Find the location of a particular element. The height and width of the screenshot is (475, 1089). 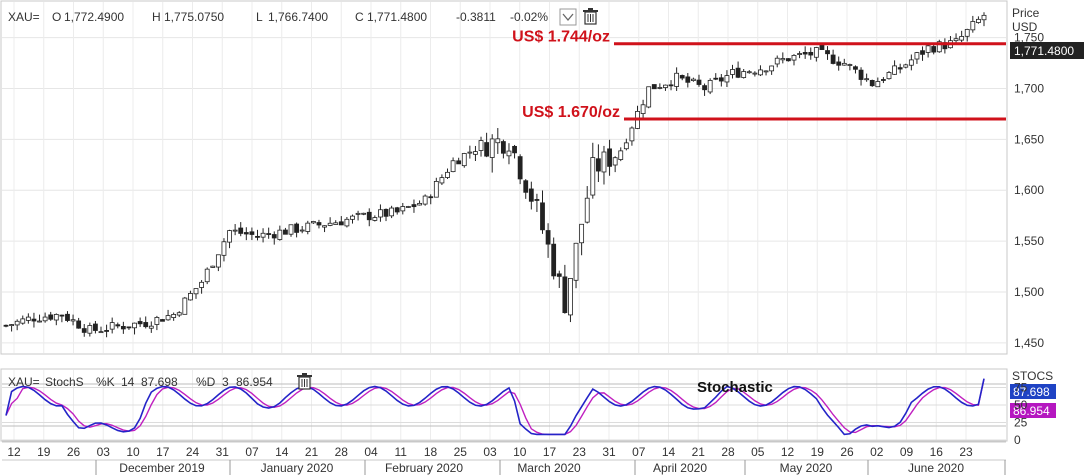

date-tick-label: 28 is located at coordinates (342, 452).